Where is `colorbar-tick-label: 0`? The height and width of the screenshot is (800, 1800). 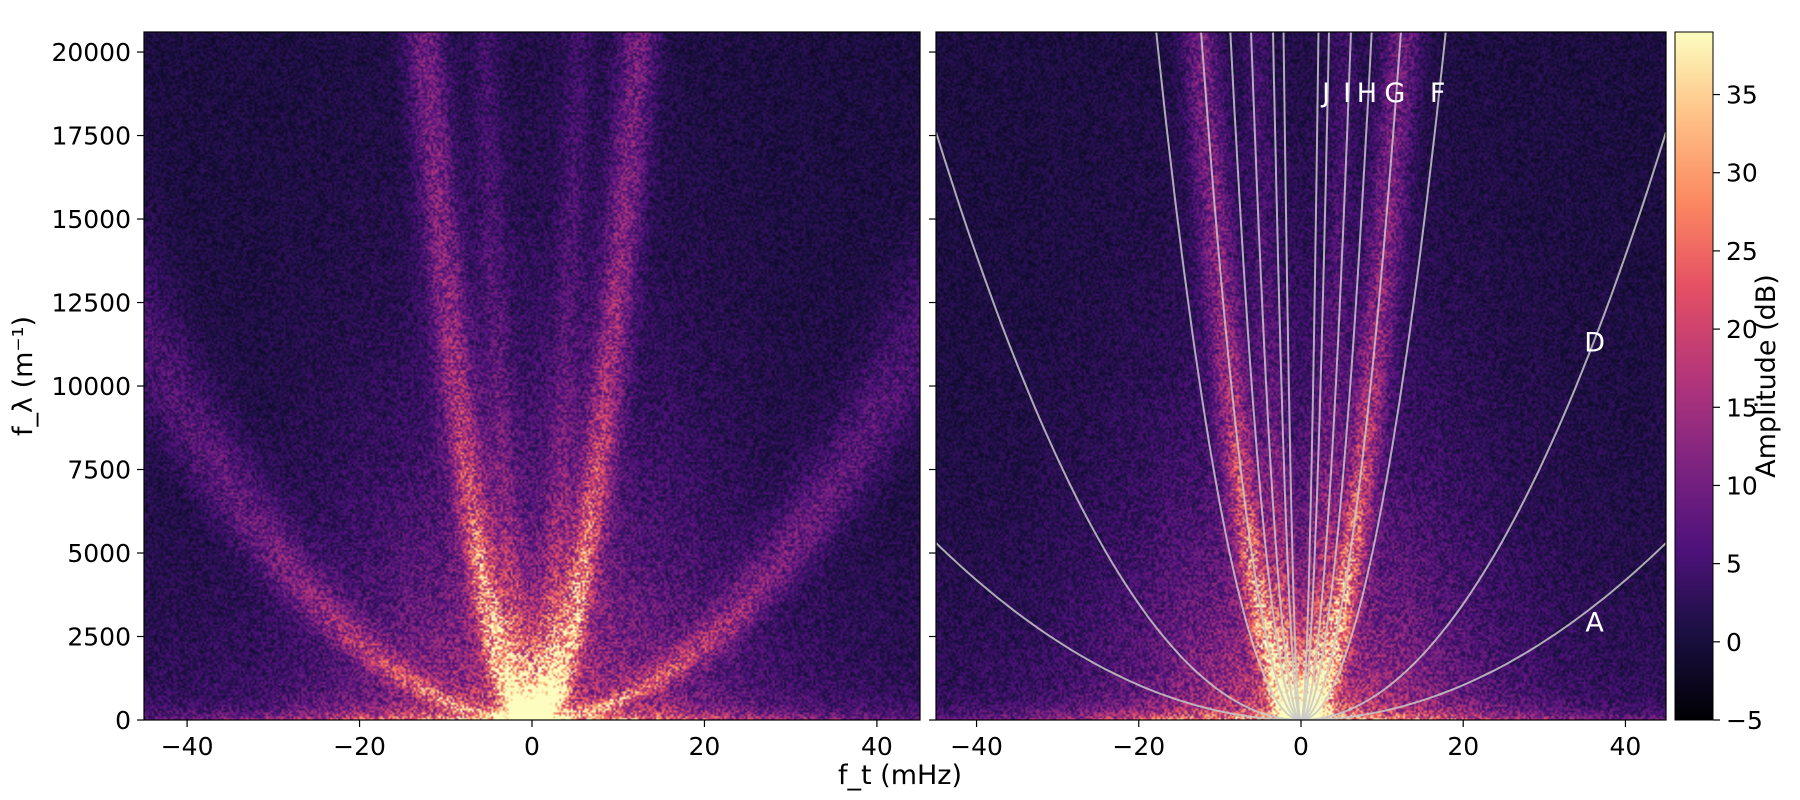 colorbar-tick-label: 0 is located at coordinates (1734, 642).